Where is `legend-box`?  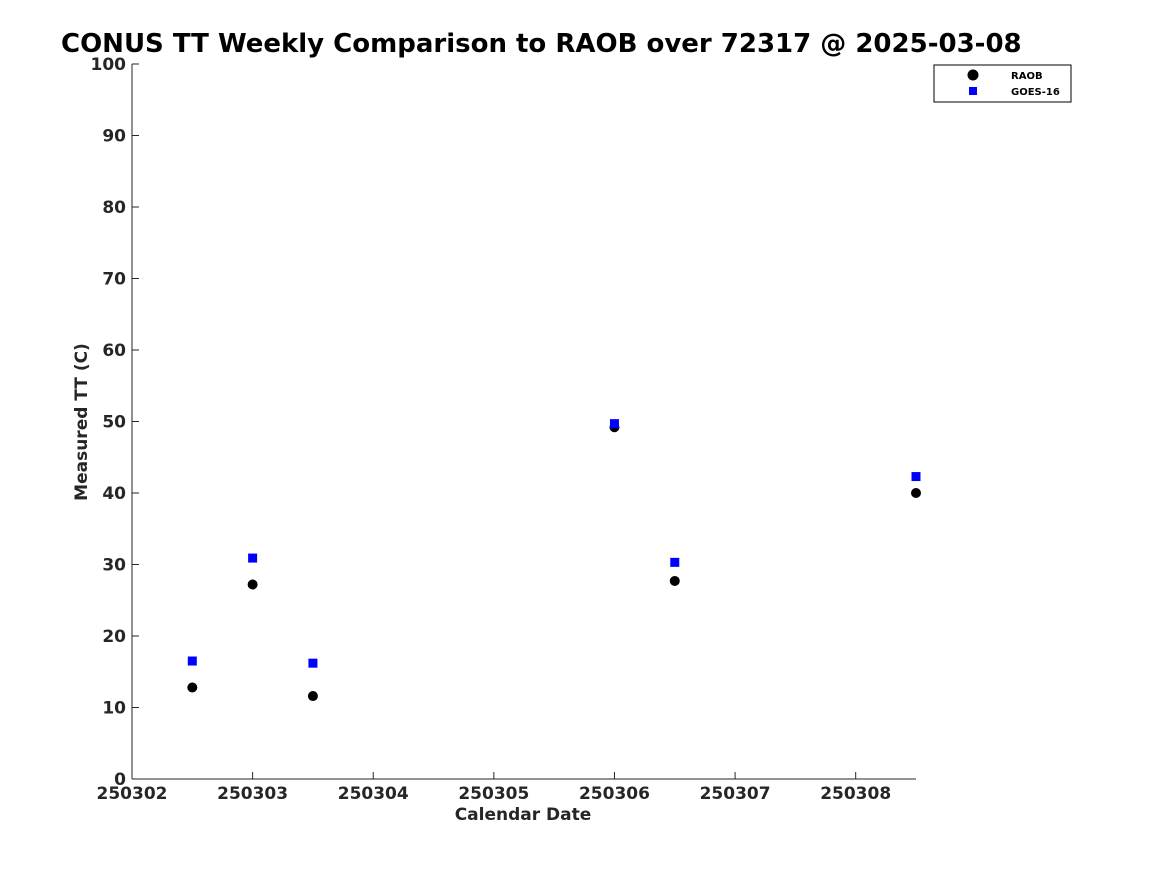
legend-box is located at coordinates (1002, 83).